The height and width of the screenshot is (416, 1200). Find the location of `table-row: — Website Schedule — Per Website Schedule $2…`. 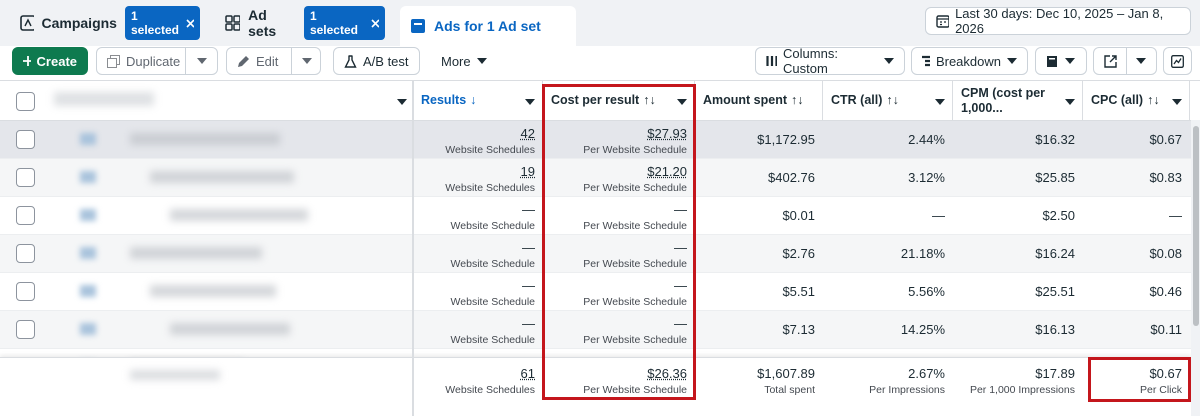

table-row: — Website Schedule — Per Website Schedule $2… is located at coordinates (595, 254).